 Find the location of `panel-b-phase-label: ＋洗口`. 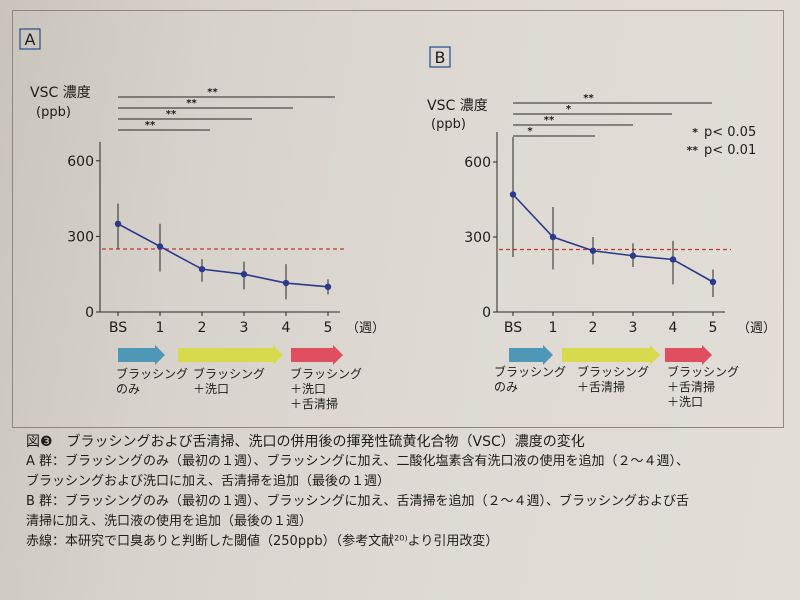

panel-b-phase-label: ＋洗口 is located at coordinates (685, 402).